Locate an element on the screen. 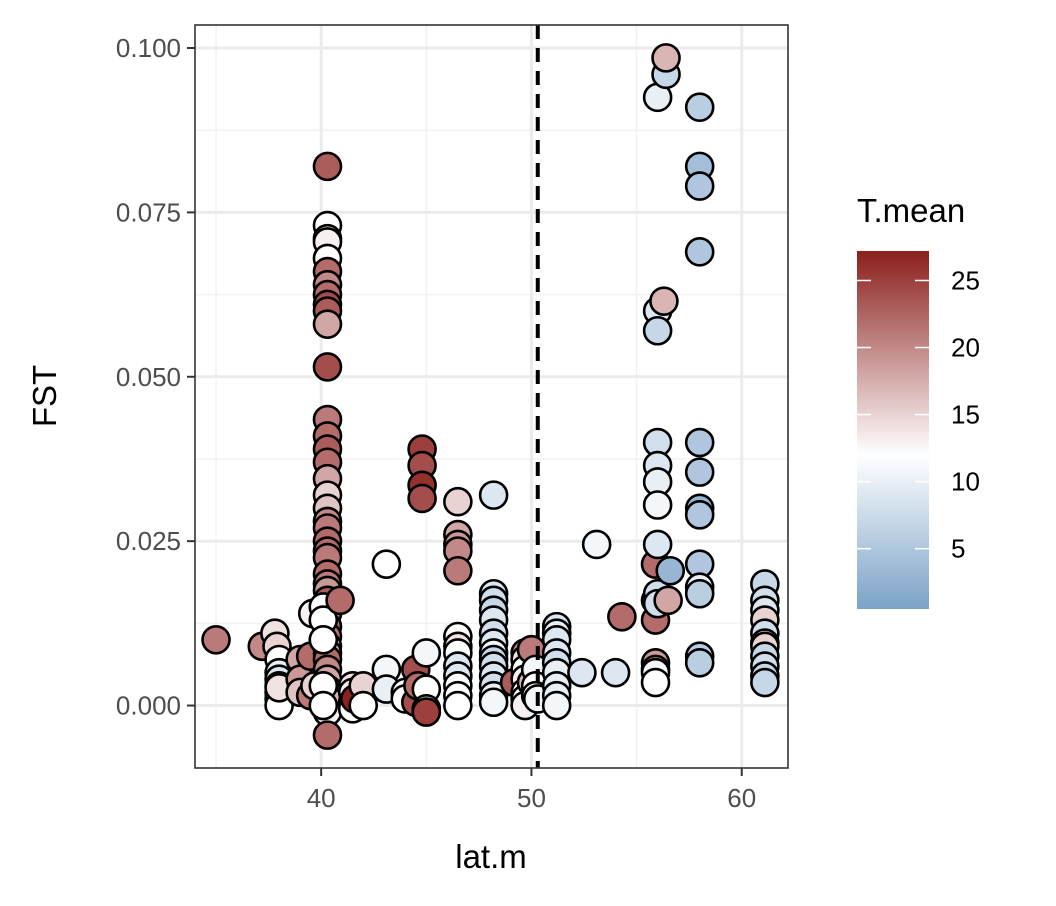 The image size is (1056, 906). x-tick-label: 50 is located at coordinates (531, 798).